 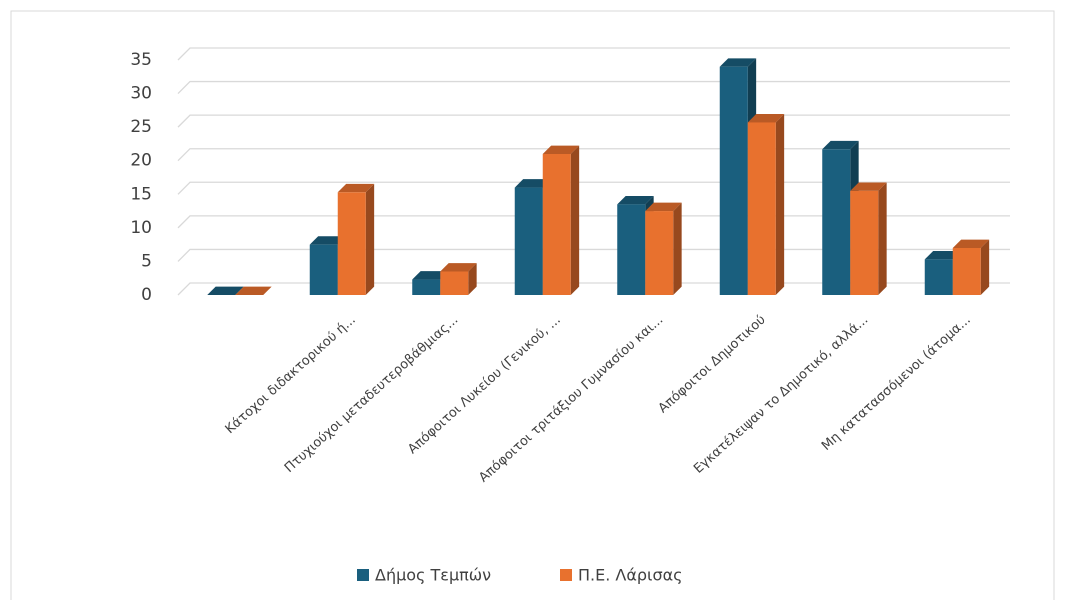 What do you see at coordinates (630, 575) in the screenshot?
I see `legend-label: Π.Ε. Λάρισας` at bounding box center [630, 575].